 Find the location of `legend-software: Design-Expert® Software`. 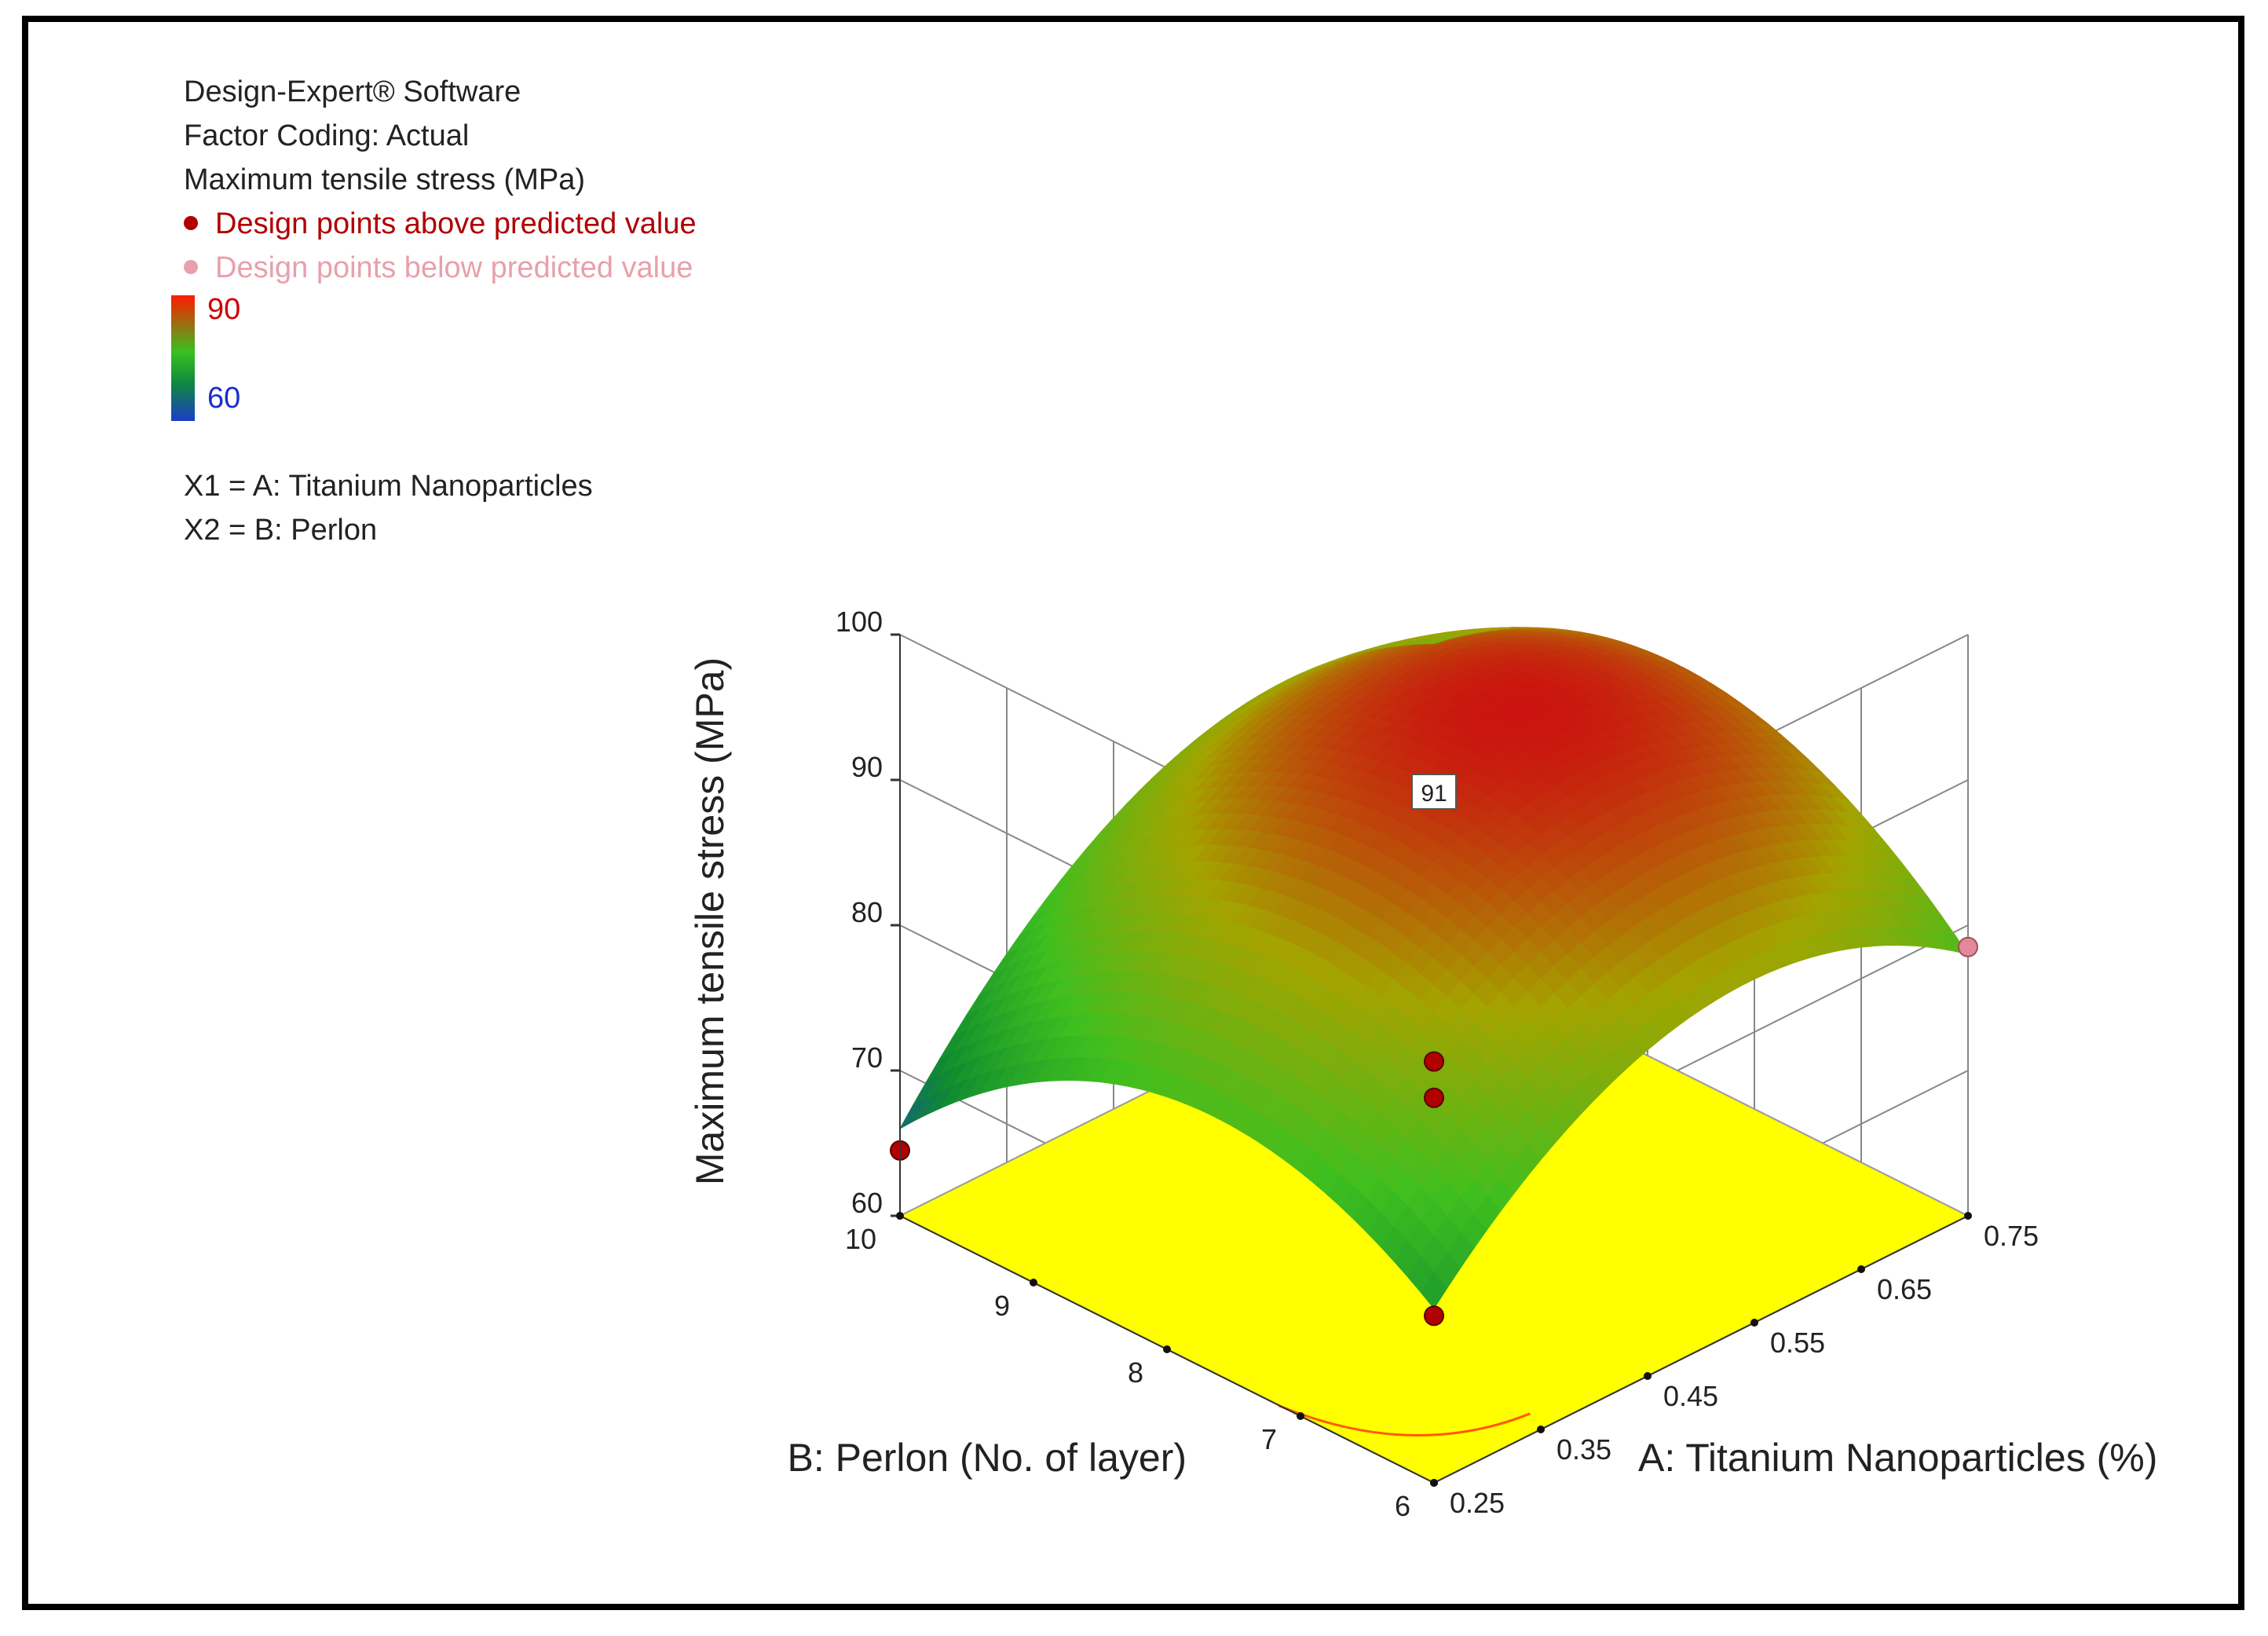

legend-software: Design-Expert® Software is located at coordinates (353, 91).